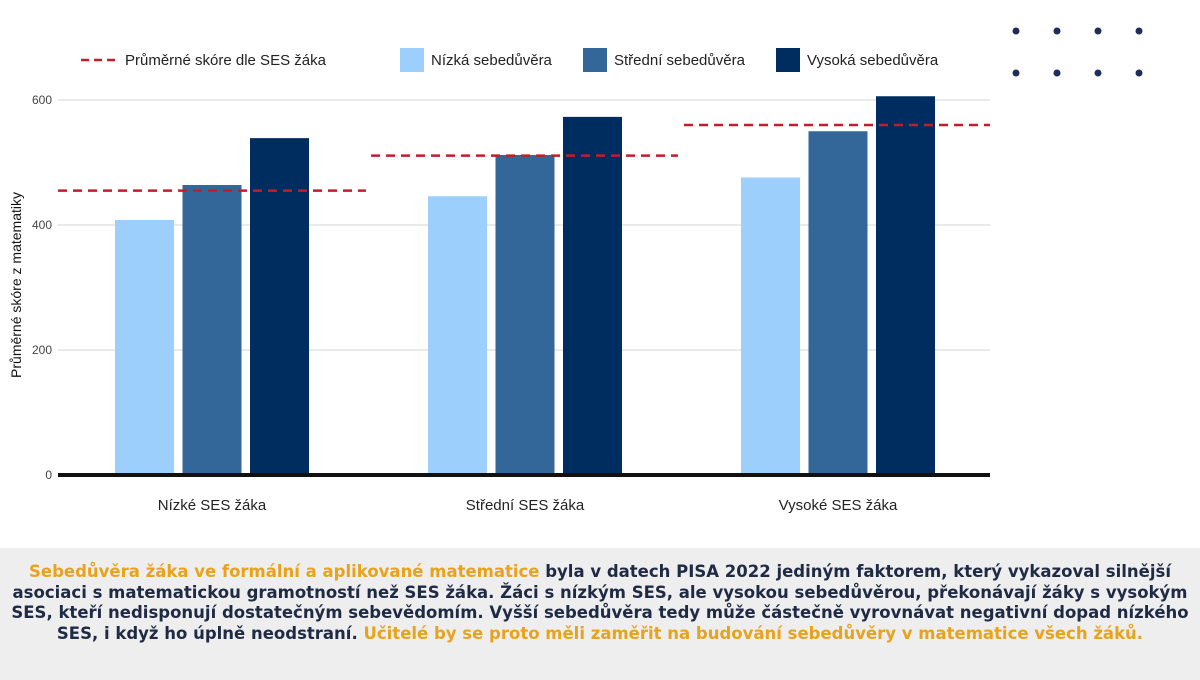 This screenshot has height=680, width=1200. I want to click on x-category-label: Střední SES žáka, so click(525, 505).